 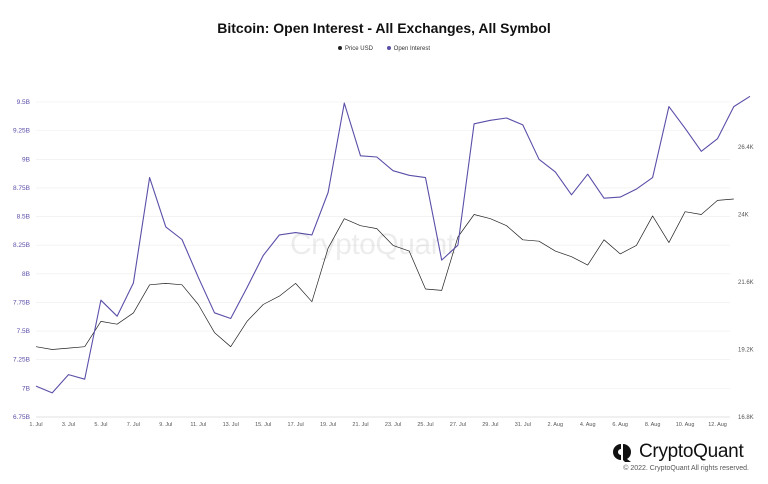 I want to click on x-tick-label: 31. Jul, so click(x=523, y=425).